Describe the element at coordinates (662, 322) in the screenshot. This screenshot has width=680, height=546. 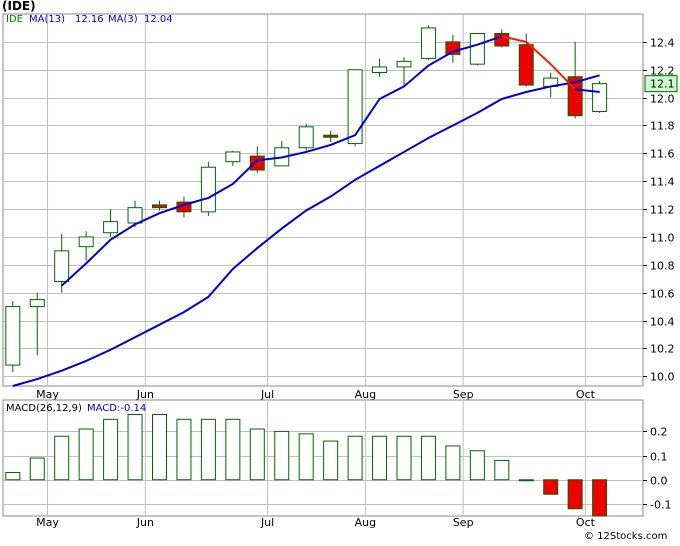
I see `price-tick-label: 10.4` at that location.